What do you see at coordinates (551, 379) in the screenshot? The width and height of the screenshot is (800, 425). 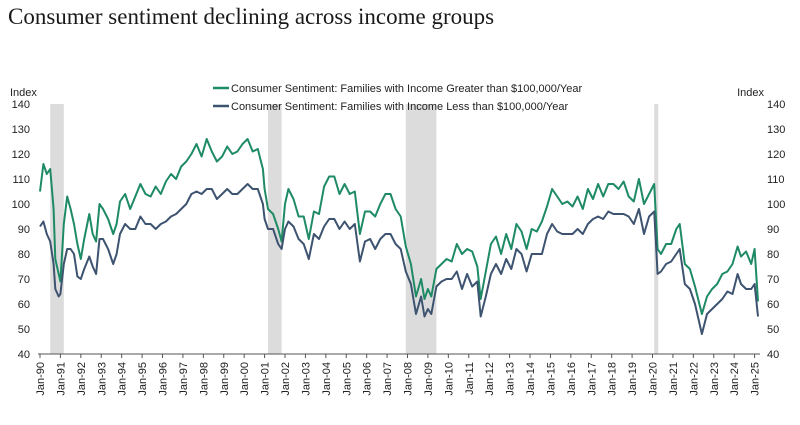 I see `x-tick-label-25: Jan-15` at bounding box center [551, 379].